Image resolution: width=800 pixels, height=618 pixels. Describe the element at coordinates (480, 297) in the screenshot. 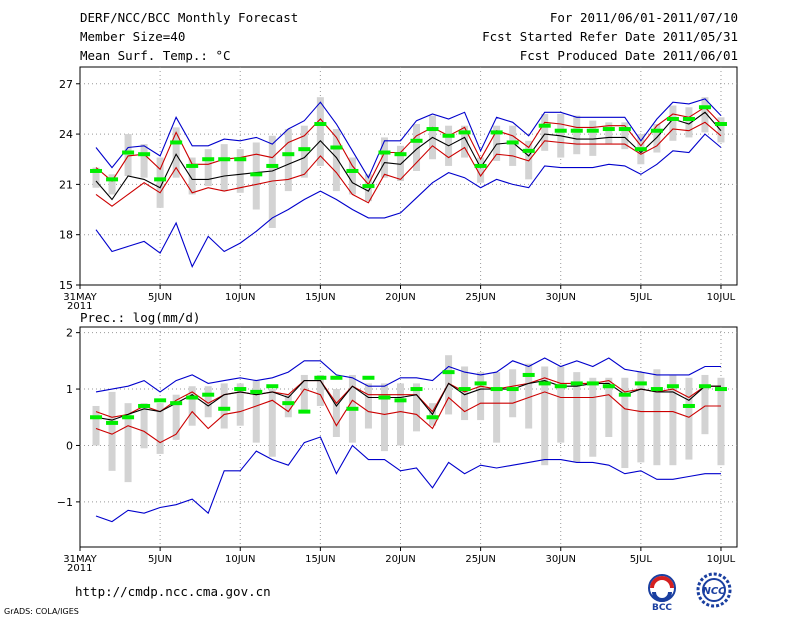

I see `x-tick-label: 25JUN` at that location.